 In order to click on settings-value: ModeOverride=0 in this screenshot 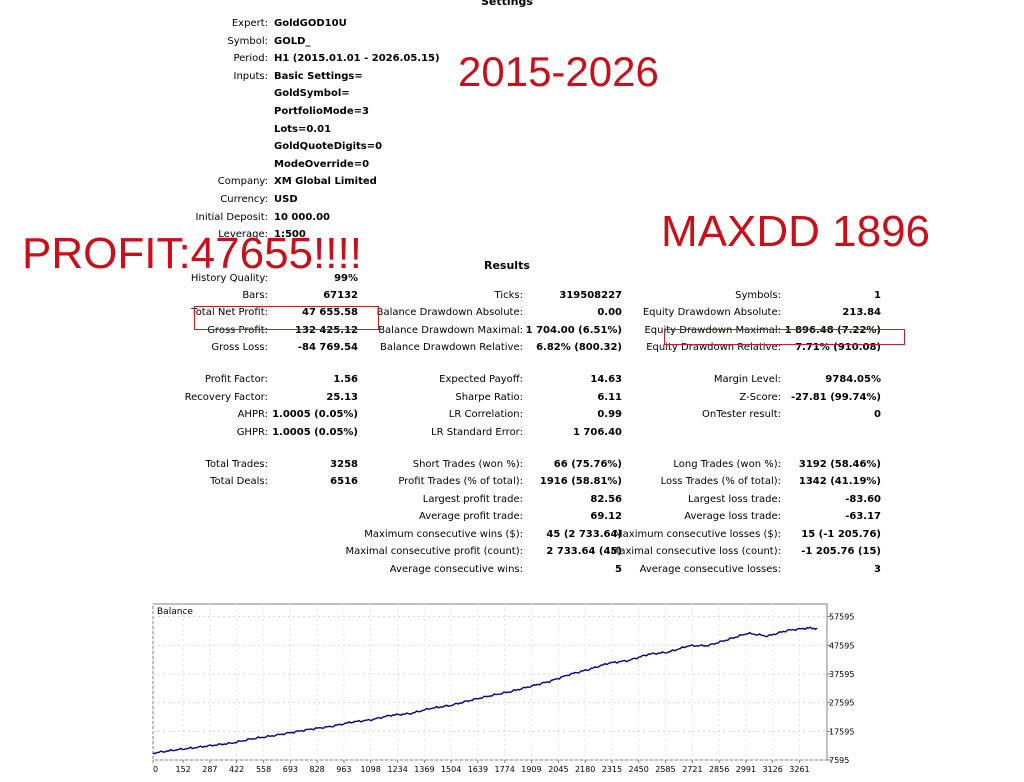, I will do `click(322, 164)`.